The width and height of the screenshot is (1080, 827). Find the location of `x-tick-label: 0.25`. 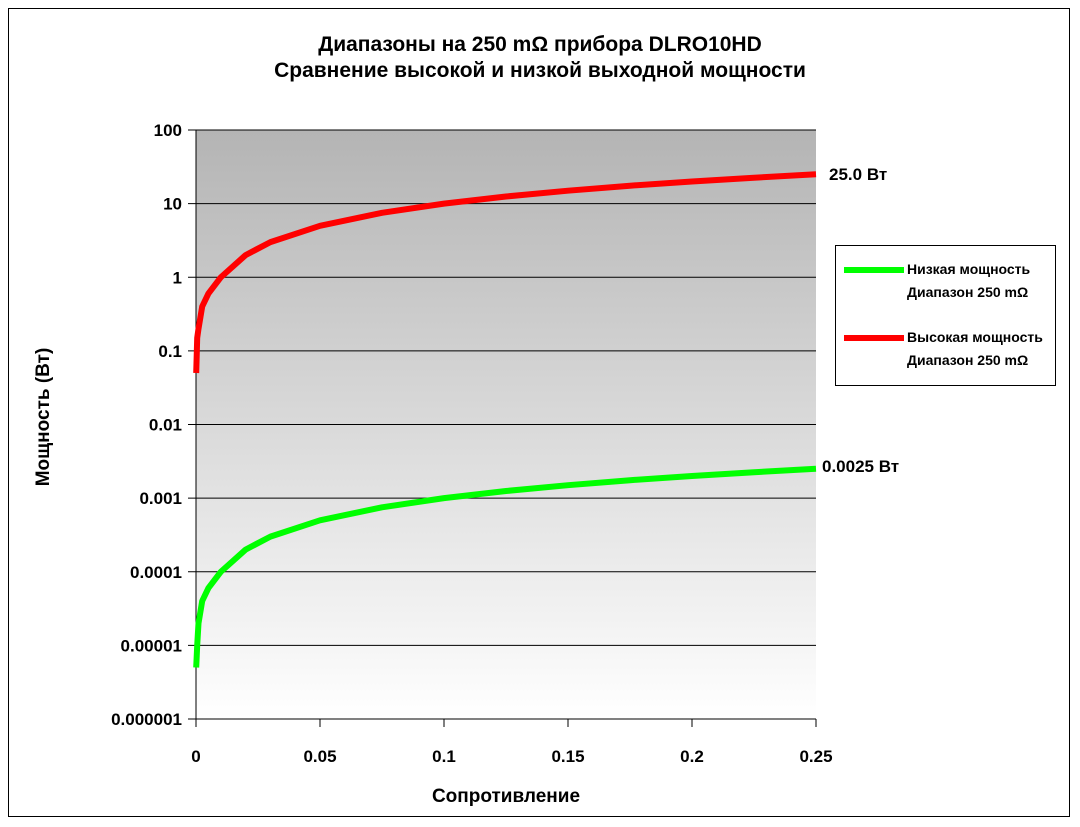

x-tick-label: 0.25 is located at coordinates (815, 756).